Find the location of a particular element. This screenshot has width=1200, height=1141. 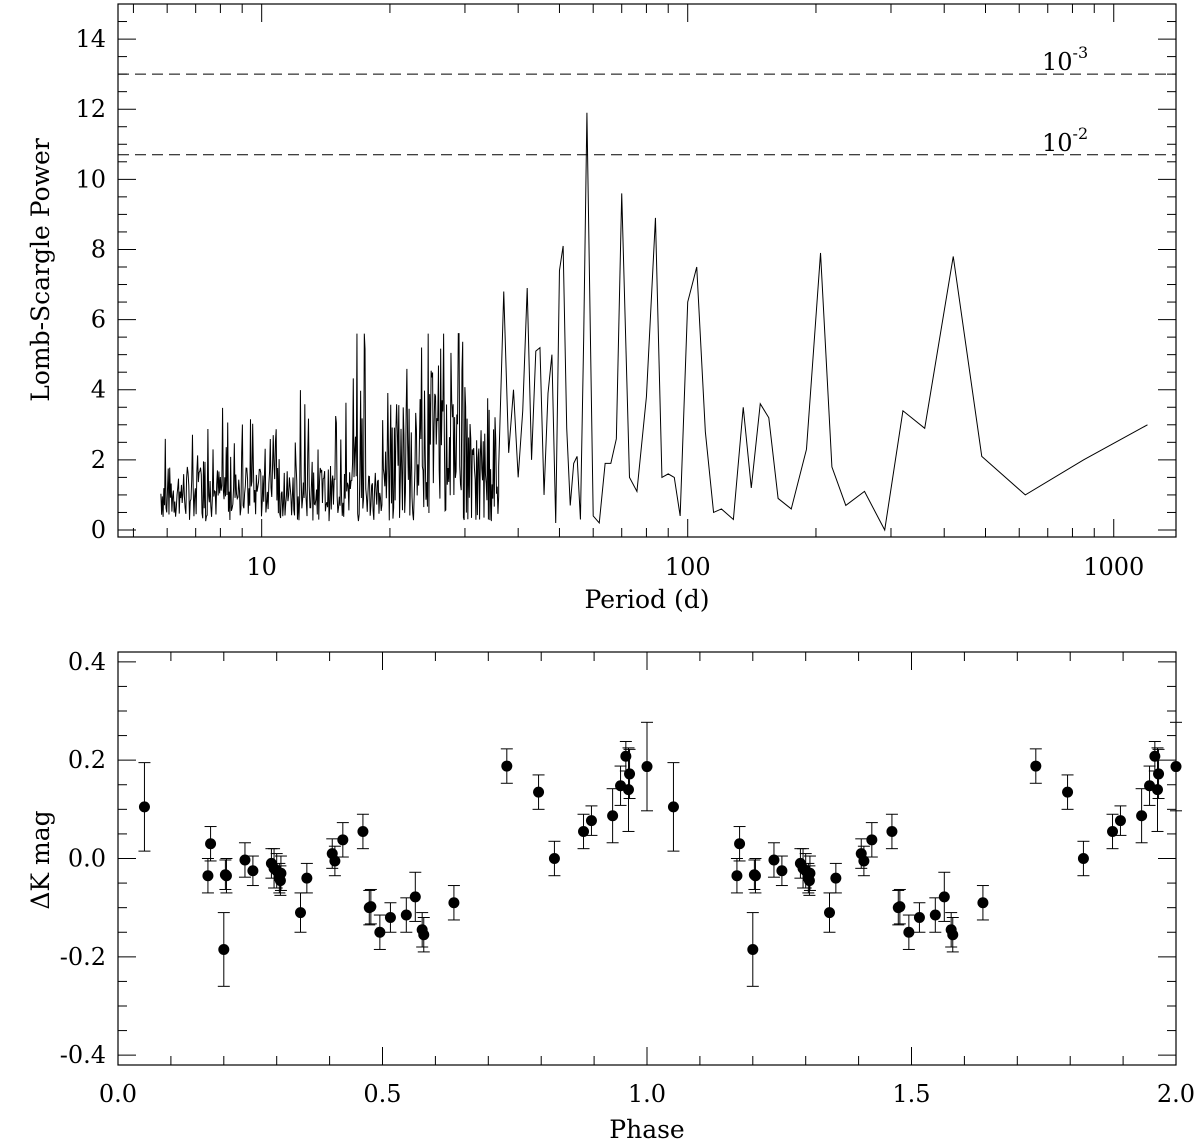

phase-x-axis-label: Phase is located at coordinates (646, 1128).